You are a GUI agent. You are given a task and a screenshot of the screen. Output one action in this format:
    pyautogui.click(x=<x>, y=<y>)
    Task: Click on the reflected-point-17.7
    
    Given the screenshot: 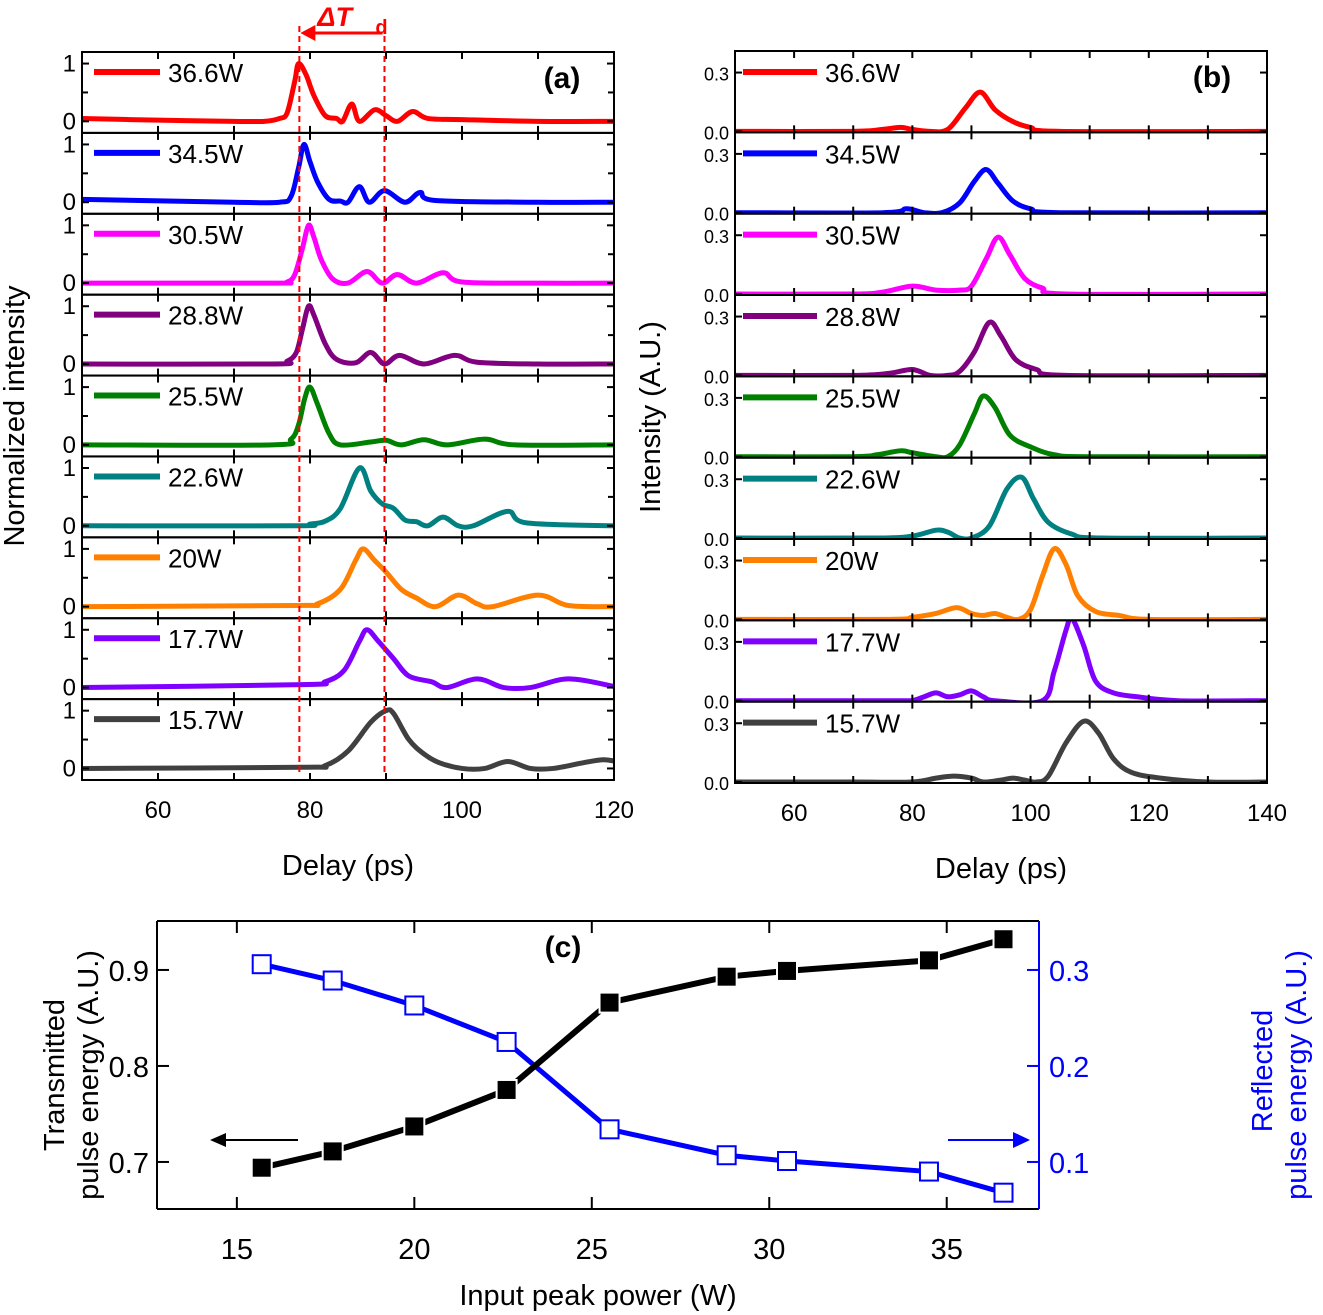 What is the action you would take?
    pyautogui.click(x=332, y=980)
    